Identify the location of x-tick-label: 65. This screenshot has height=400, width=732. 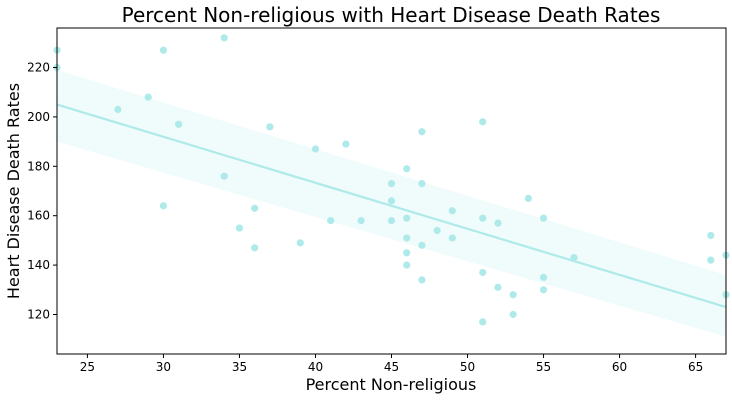
(695, 367).